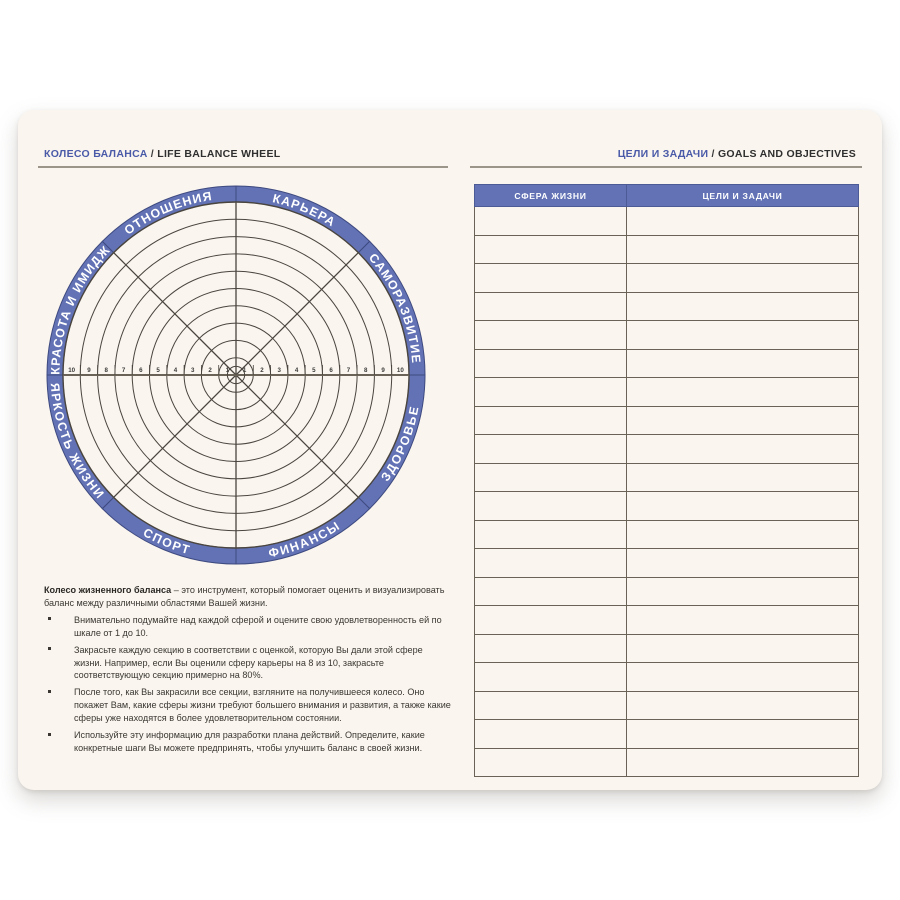 Image resolution: width=900 pixels, height=900 pixels. I want to click on right-heading-ru: ЦЕЛИ И ЗАДАЧИ, so click(663, 154).